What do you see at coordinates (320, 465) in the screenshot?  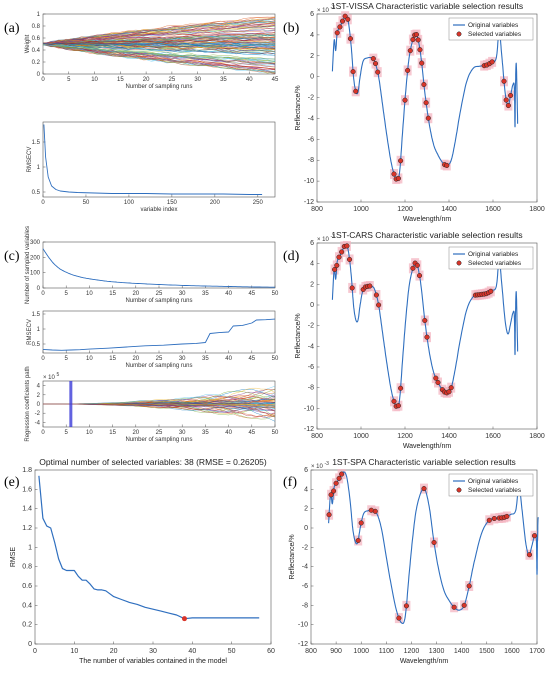 I see `exponent-label: × 10 -3` at bounding box center [320, 465].